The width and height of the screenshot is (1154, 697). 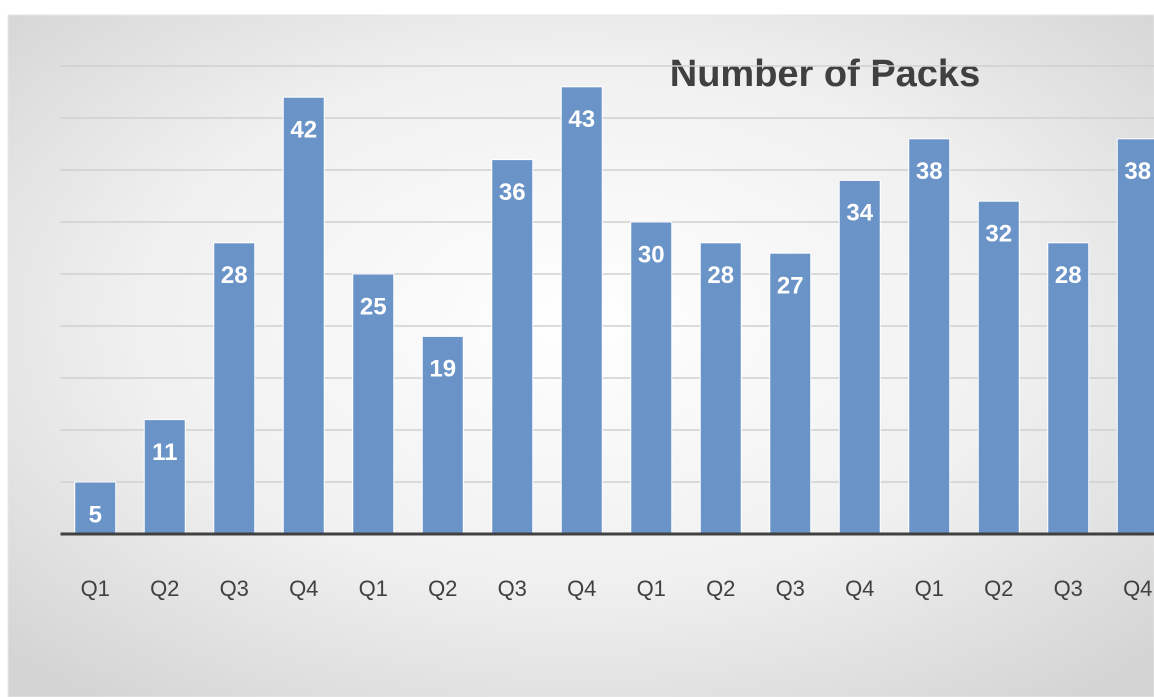 What do you see at coordinates (164, 452) in the screenshot?
I see `data-label: 11` at bounding box center [164, 452].